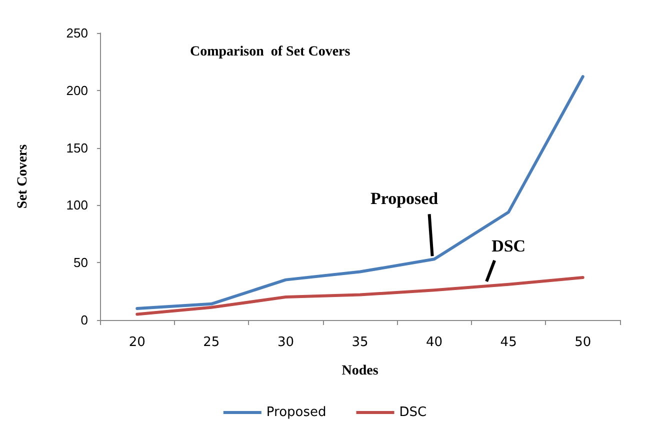  Describe the element at coordinates (77, 205) in the screenshot. I see `y-tick-label: 100` at that location.